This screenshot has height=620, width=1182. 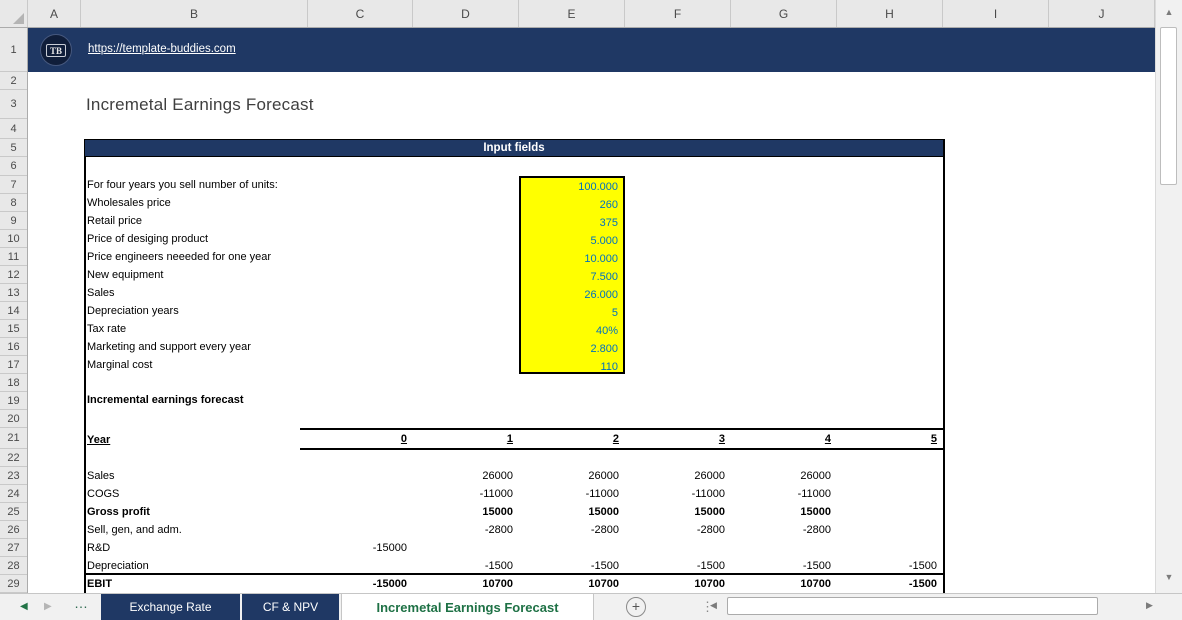 What do you see at coordinates (170, 607) in the screenshot?
I see `sheet-tab-exchange-rate: Exchange Rate` at bounding box center [170, 607].